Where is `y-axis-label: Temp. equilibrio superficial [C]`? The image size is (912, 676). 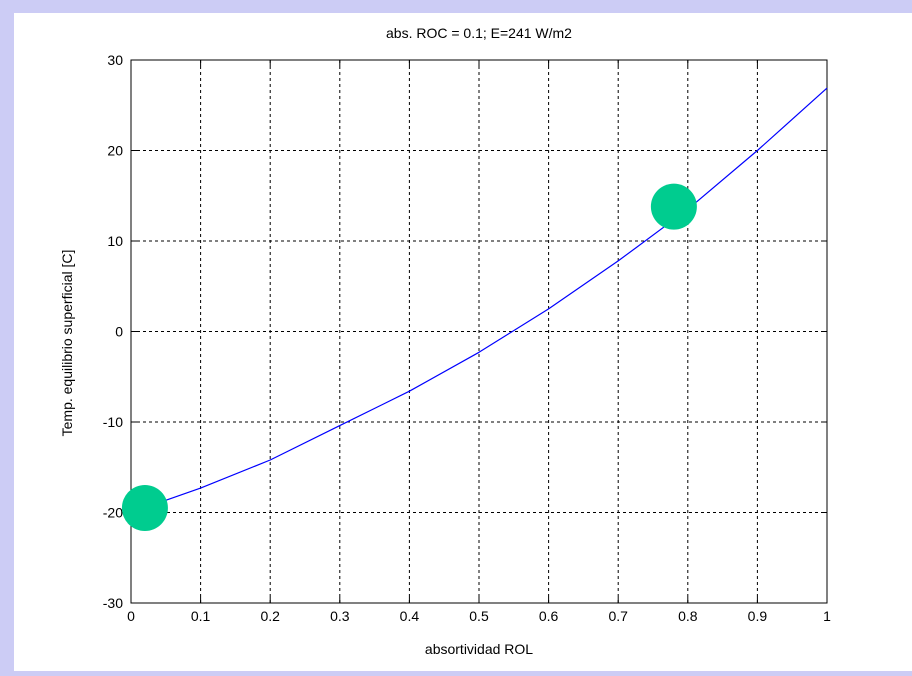
y-axis-label: Temp. equilibrio superficial [C] is located at coordinates (67, 343).